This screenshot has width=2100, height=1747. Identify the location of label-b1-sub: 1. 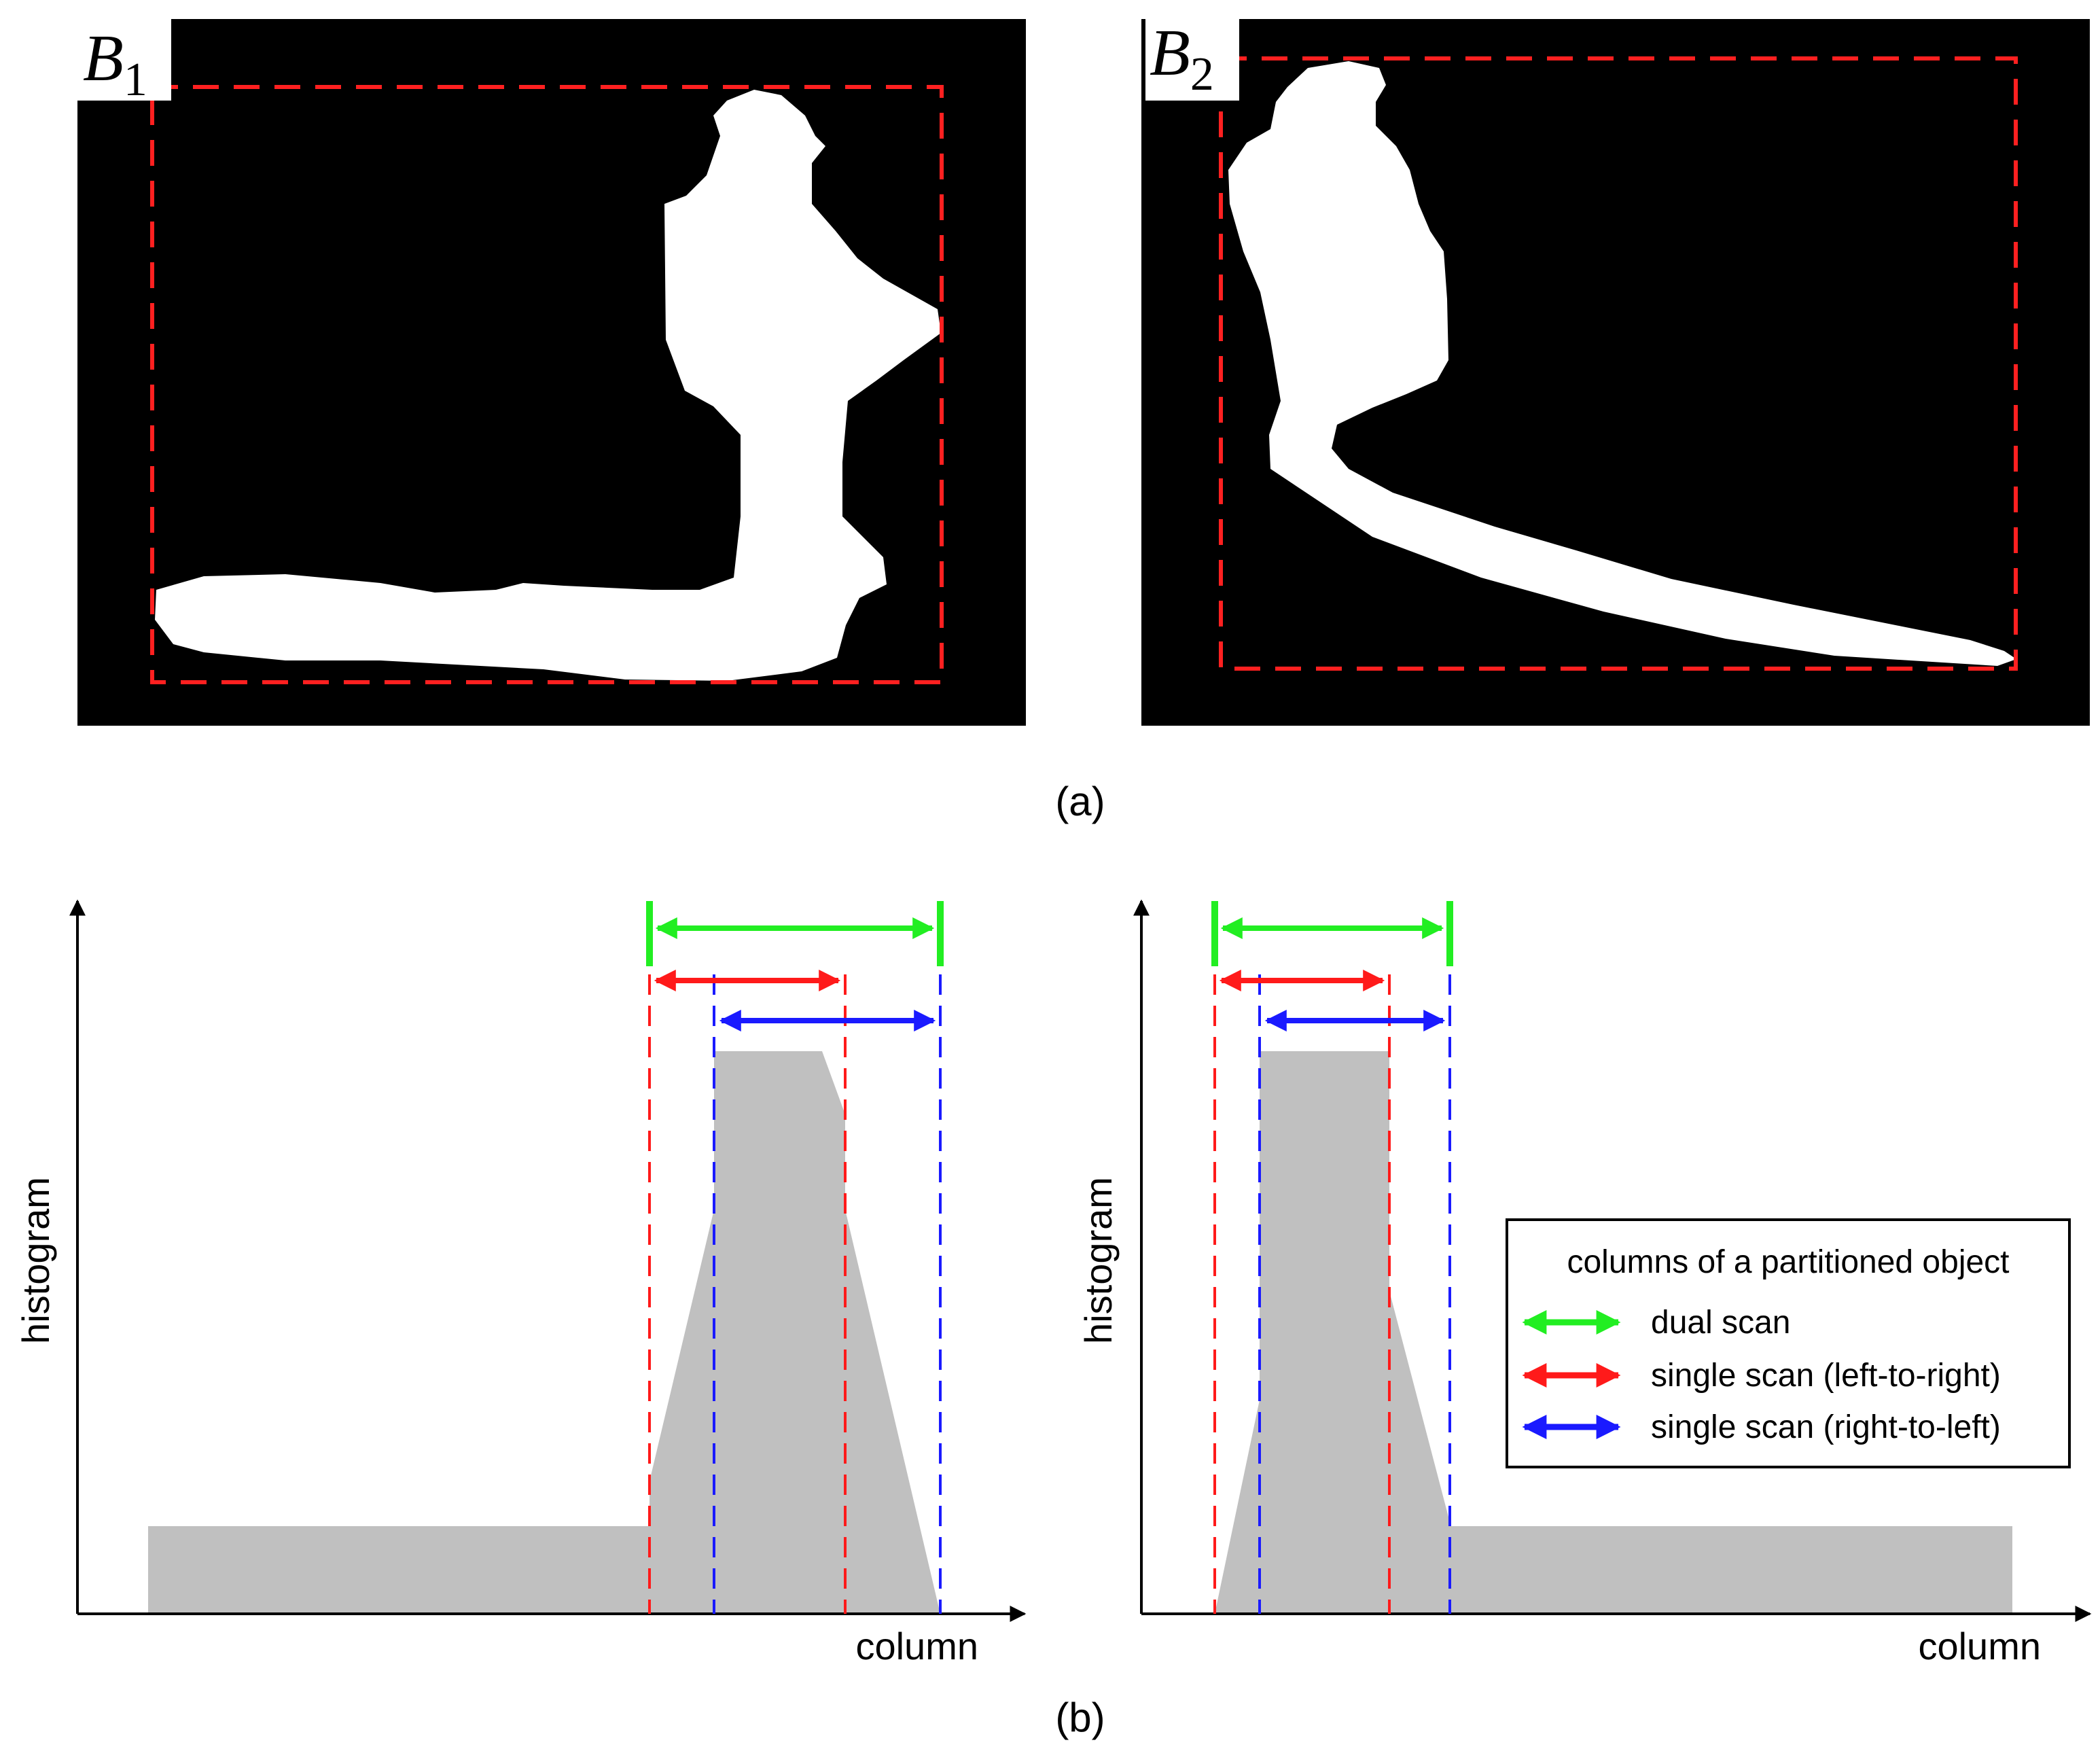
(135, 80).